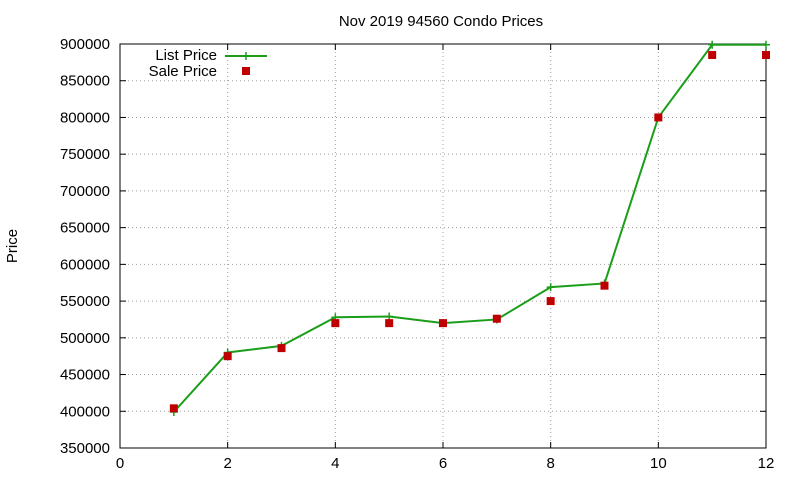 The width and height of the screenshot is (800, 480). Describe the element at coordinates (335, 463) in the screenshot. I see `x-tick-label: 4` at that location.